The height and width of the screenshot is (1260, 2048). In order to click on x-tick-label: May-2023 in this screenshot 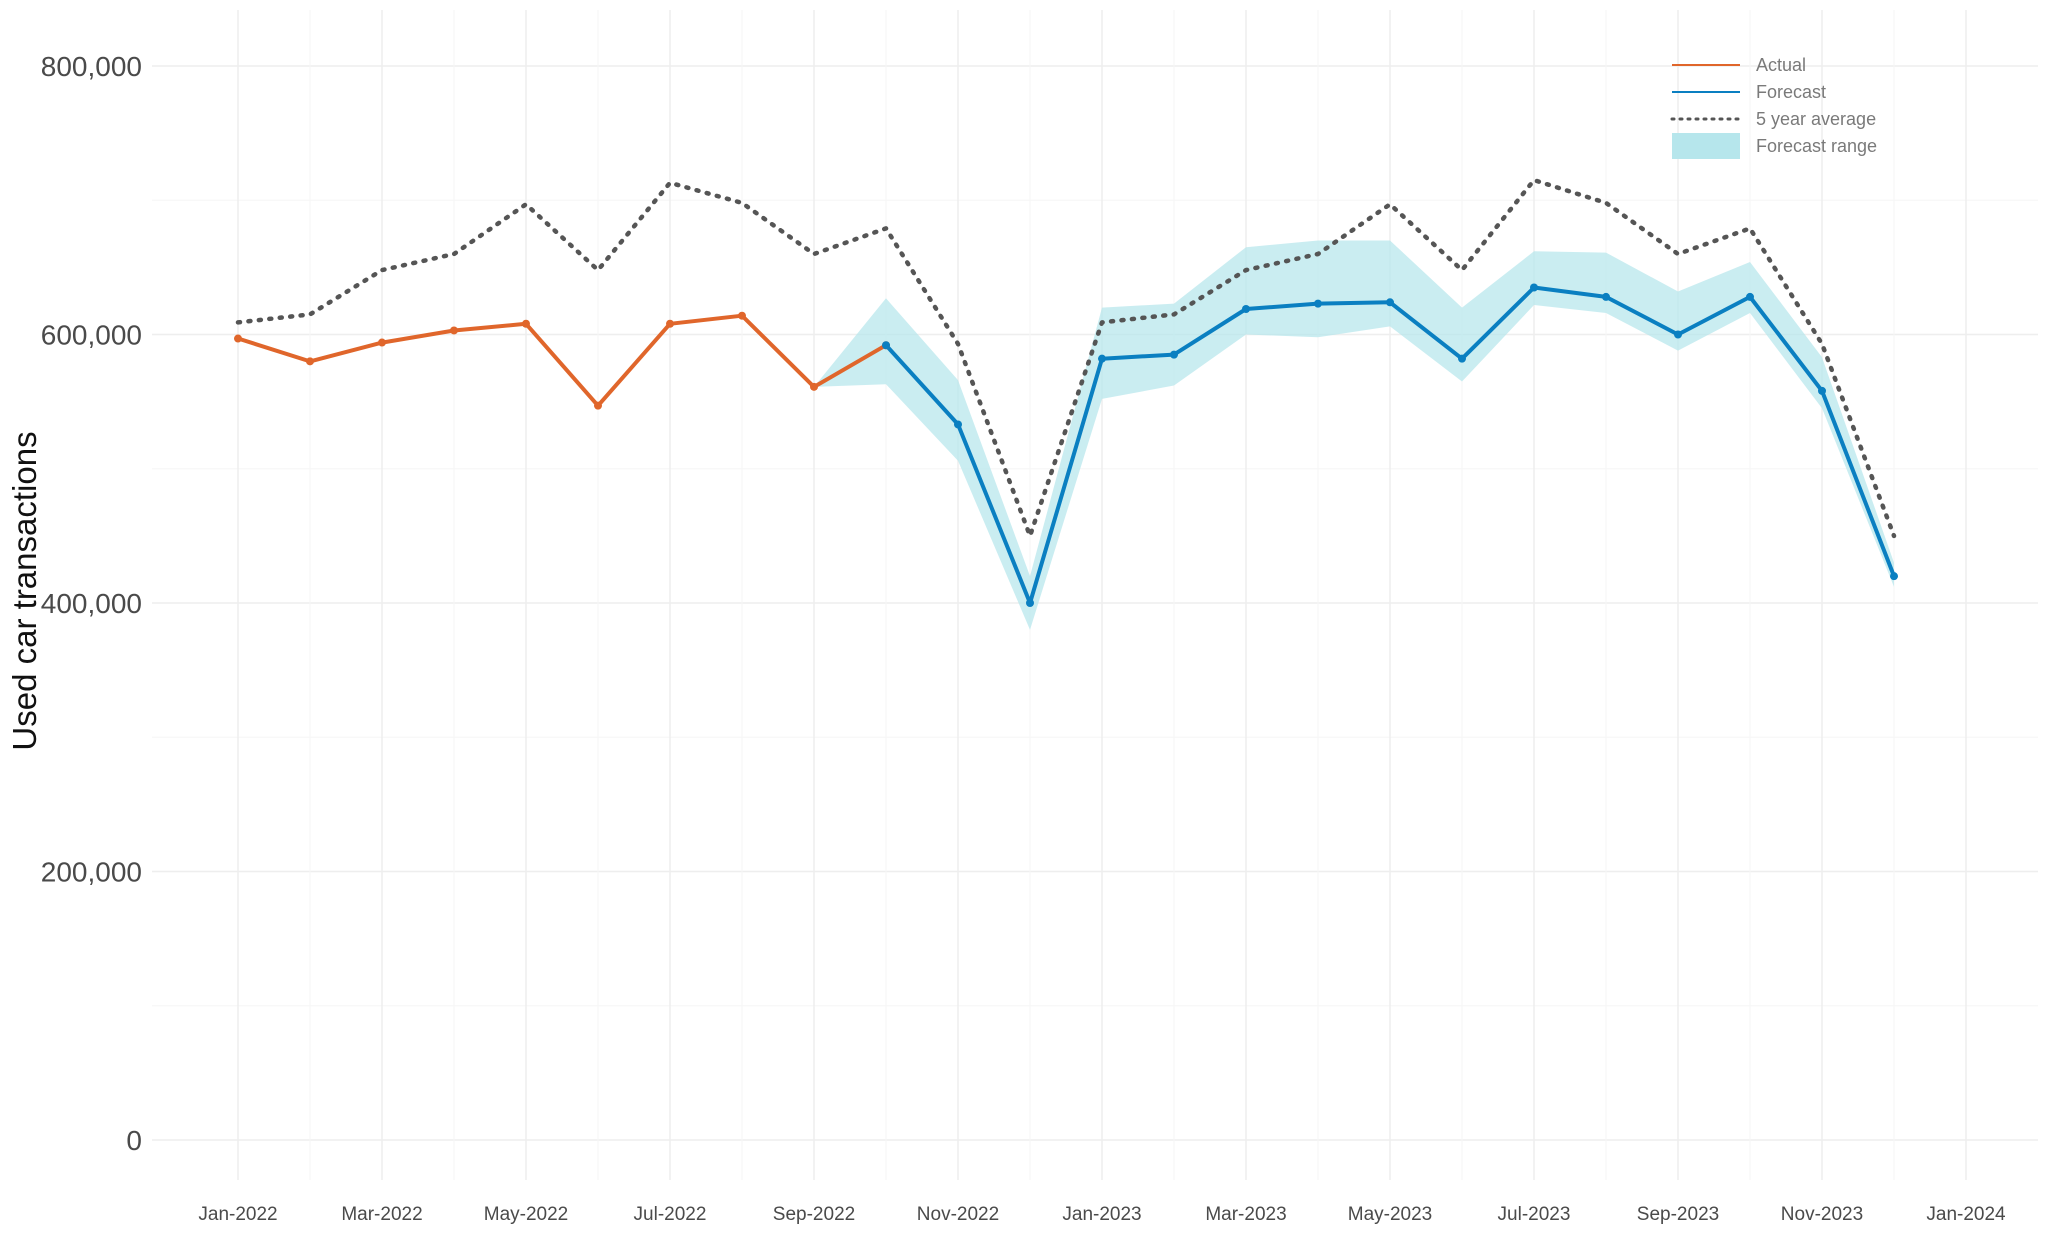, I will do `click(1390, 1214)`.